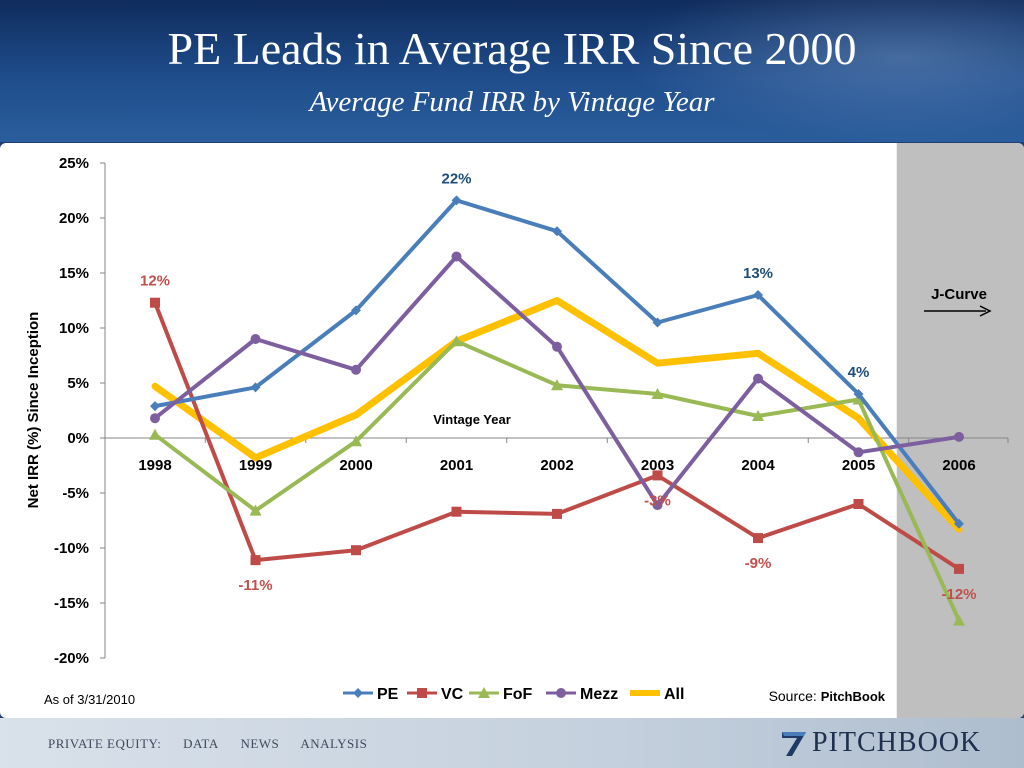  What do you see at coordinates (512, 48) in the screenshot?
I see `slide-title: PE Leads in Average IRR Since 2000` at bounding box center [512, 48].